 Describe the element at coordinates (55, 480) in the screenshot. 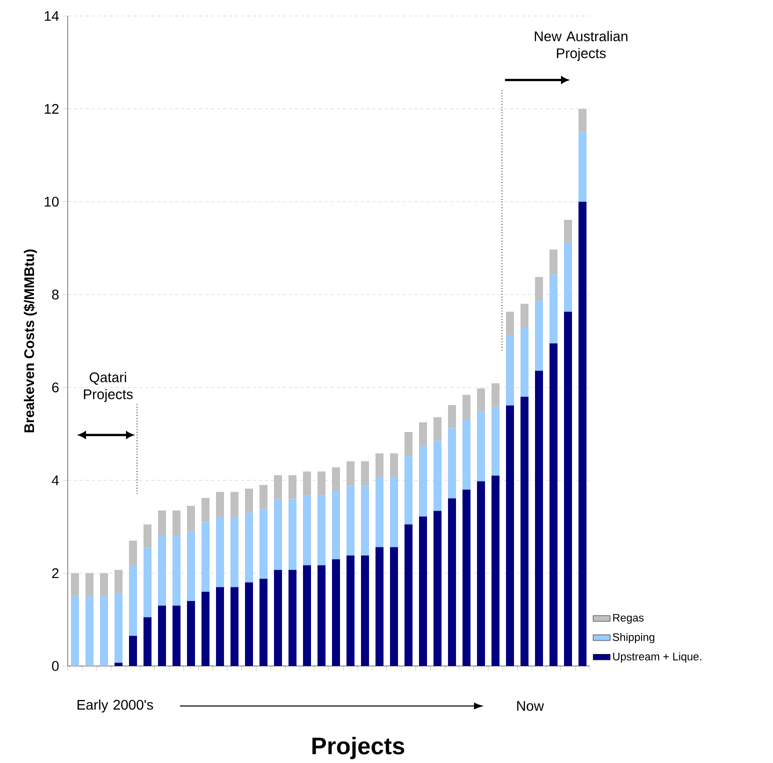

I see `y-tick-label: 4` at that location.